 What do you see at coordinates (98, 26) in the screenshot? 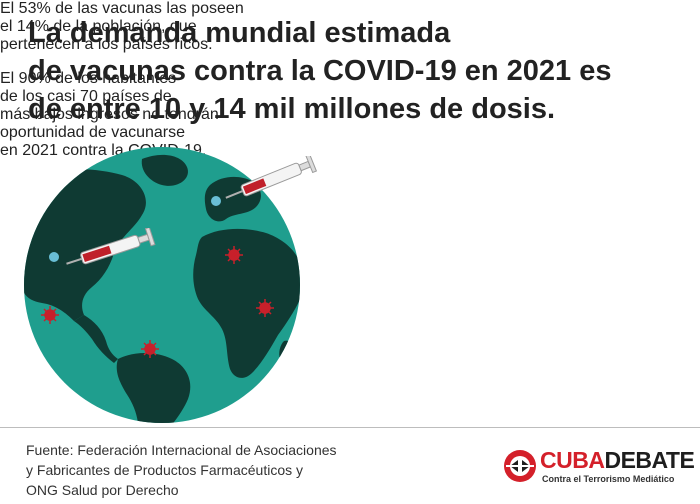
I see `fact-line: el 14% de la población, que` at bounding box center [98, 26].